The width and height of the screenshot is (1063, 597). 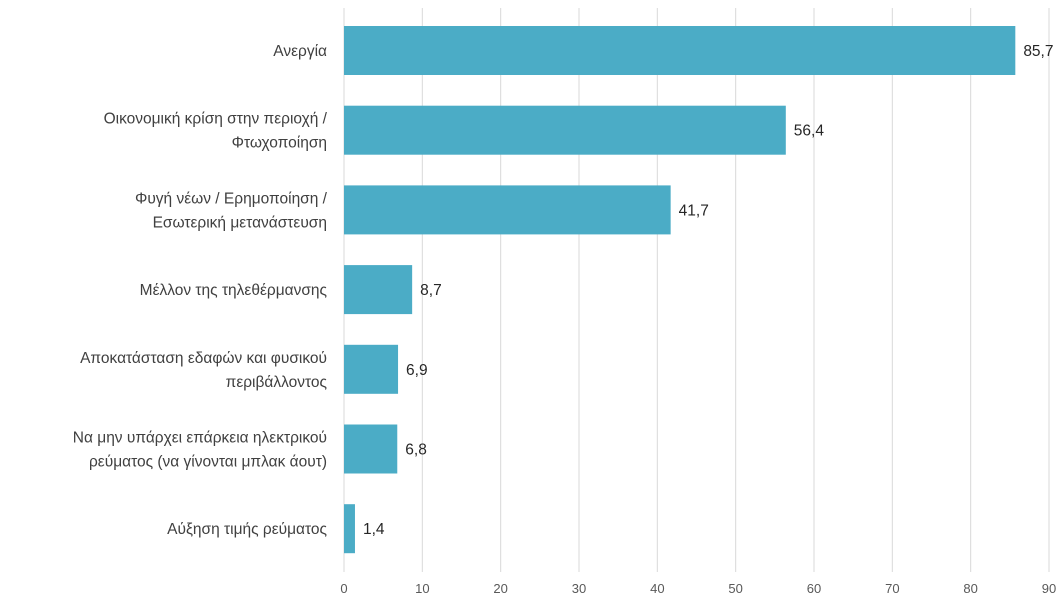 I want to click on x-axis-tick-labels: 0 10 20 30 40 50 60 70 80 90, so click(x=698, y=588).